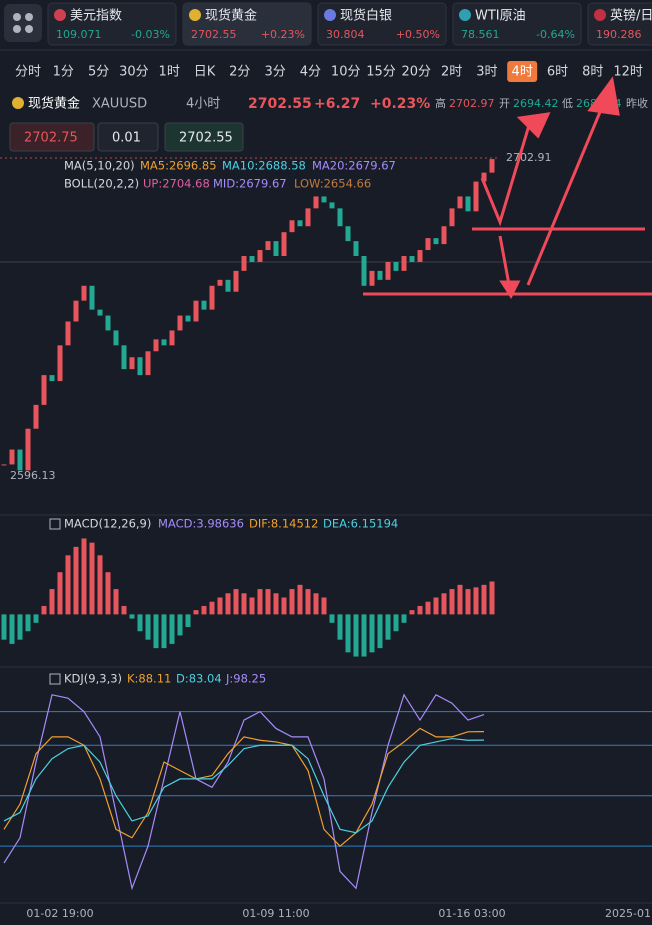 The image size is (652, 925). I want to click on menu-icon, so click(23, 23).